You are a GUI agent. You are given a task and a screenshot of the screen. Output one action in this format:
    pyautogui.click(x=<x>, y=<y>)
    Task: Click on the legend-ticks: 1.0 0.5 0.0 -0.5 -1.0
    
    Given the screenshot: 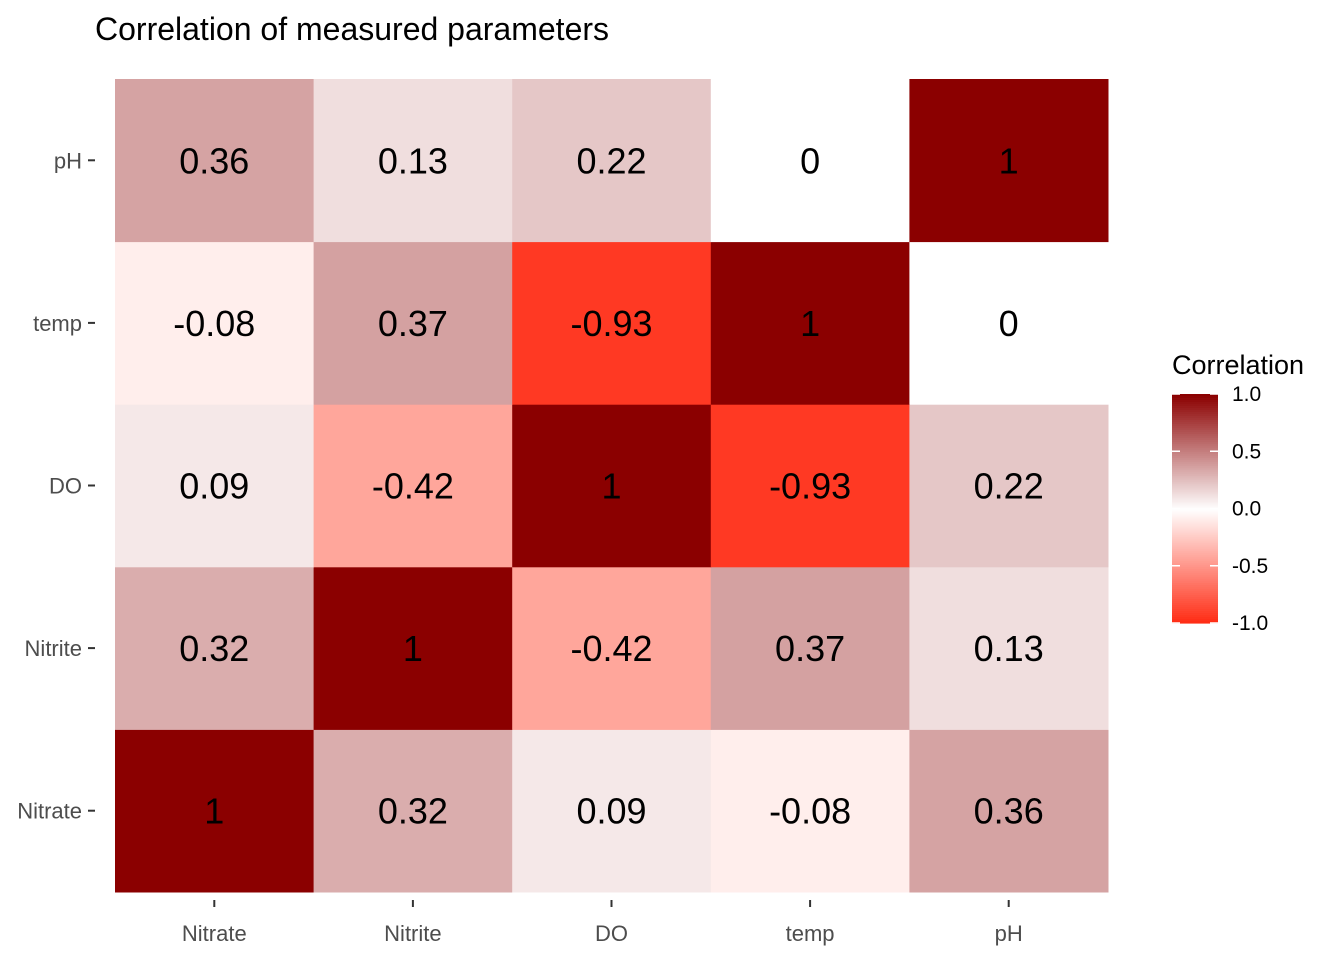 What is the action you would take?
    pyautogui.click(x=1220, y=509)
    